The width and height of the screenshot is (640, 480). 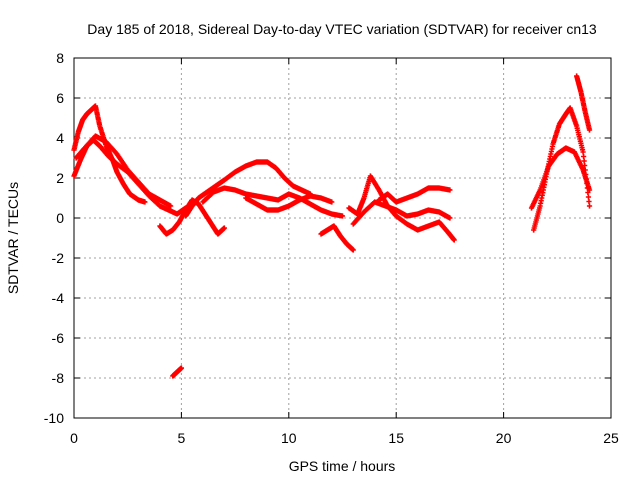 What do you see at coordinates (13, 238) in the screenshot?
I see `y-axis-label: SDTVAR / TECUs` at bounding box center [13, 238].